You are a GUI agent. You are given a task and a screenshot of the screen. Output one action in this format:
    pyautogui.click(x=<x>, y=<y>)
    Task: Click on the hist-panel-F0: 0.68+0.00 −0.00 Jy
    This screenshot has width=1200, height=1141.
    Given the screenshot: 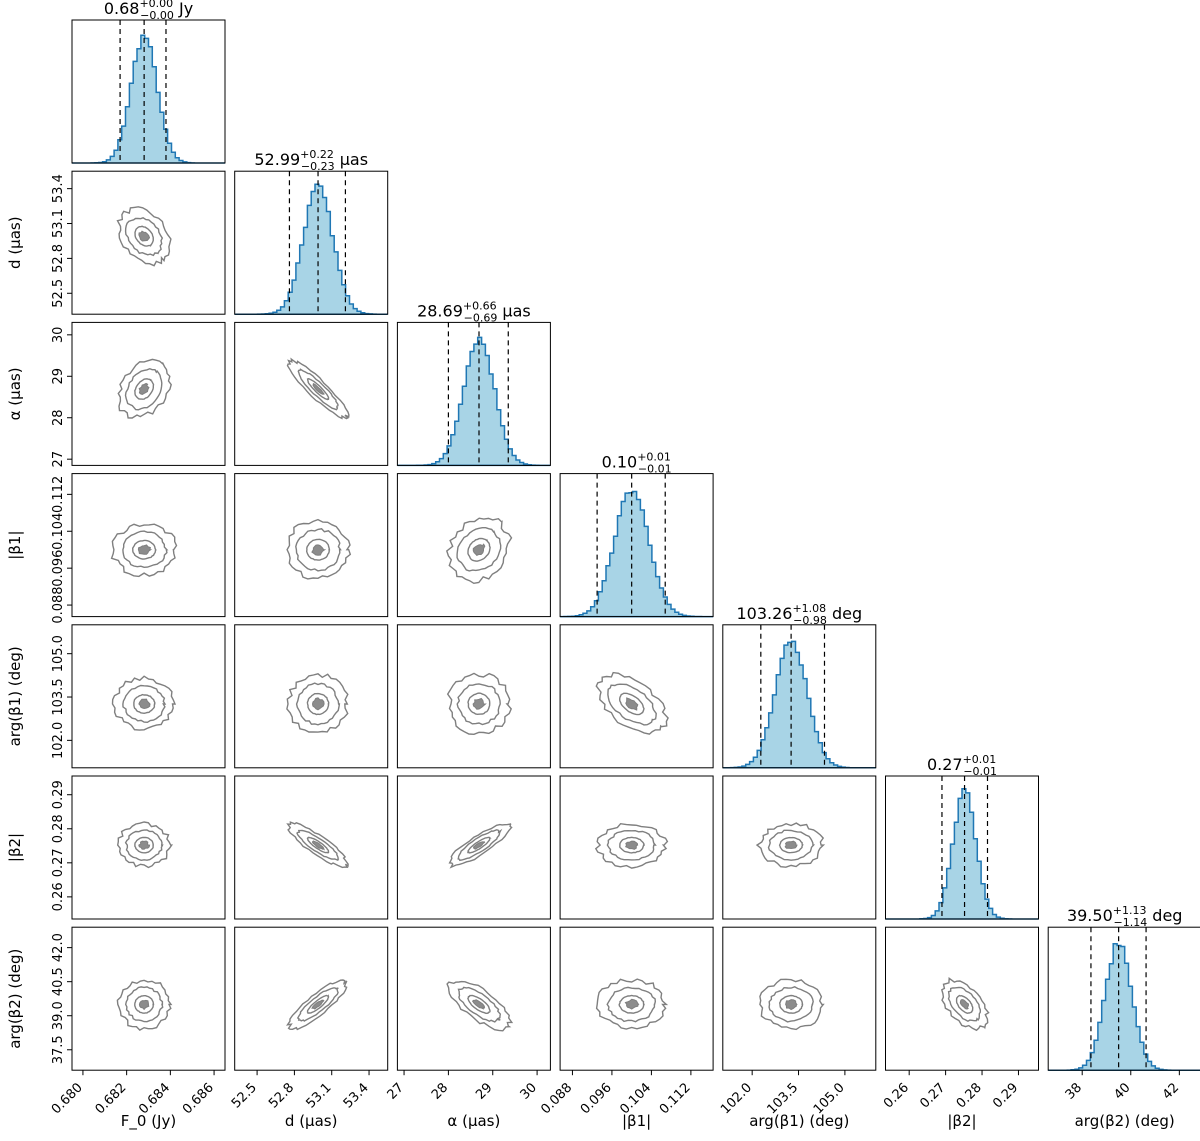 What is the action you would take?
    pyautogui.click(x=148, y=82)
    